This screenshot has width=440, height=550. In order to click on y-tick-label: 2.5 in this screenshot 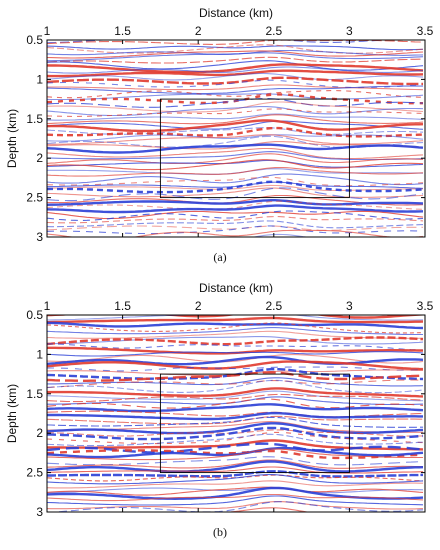, I will do `click(34, 473)`.